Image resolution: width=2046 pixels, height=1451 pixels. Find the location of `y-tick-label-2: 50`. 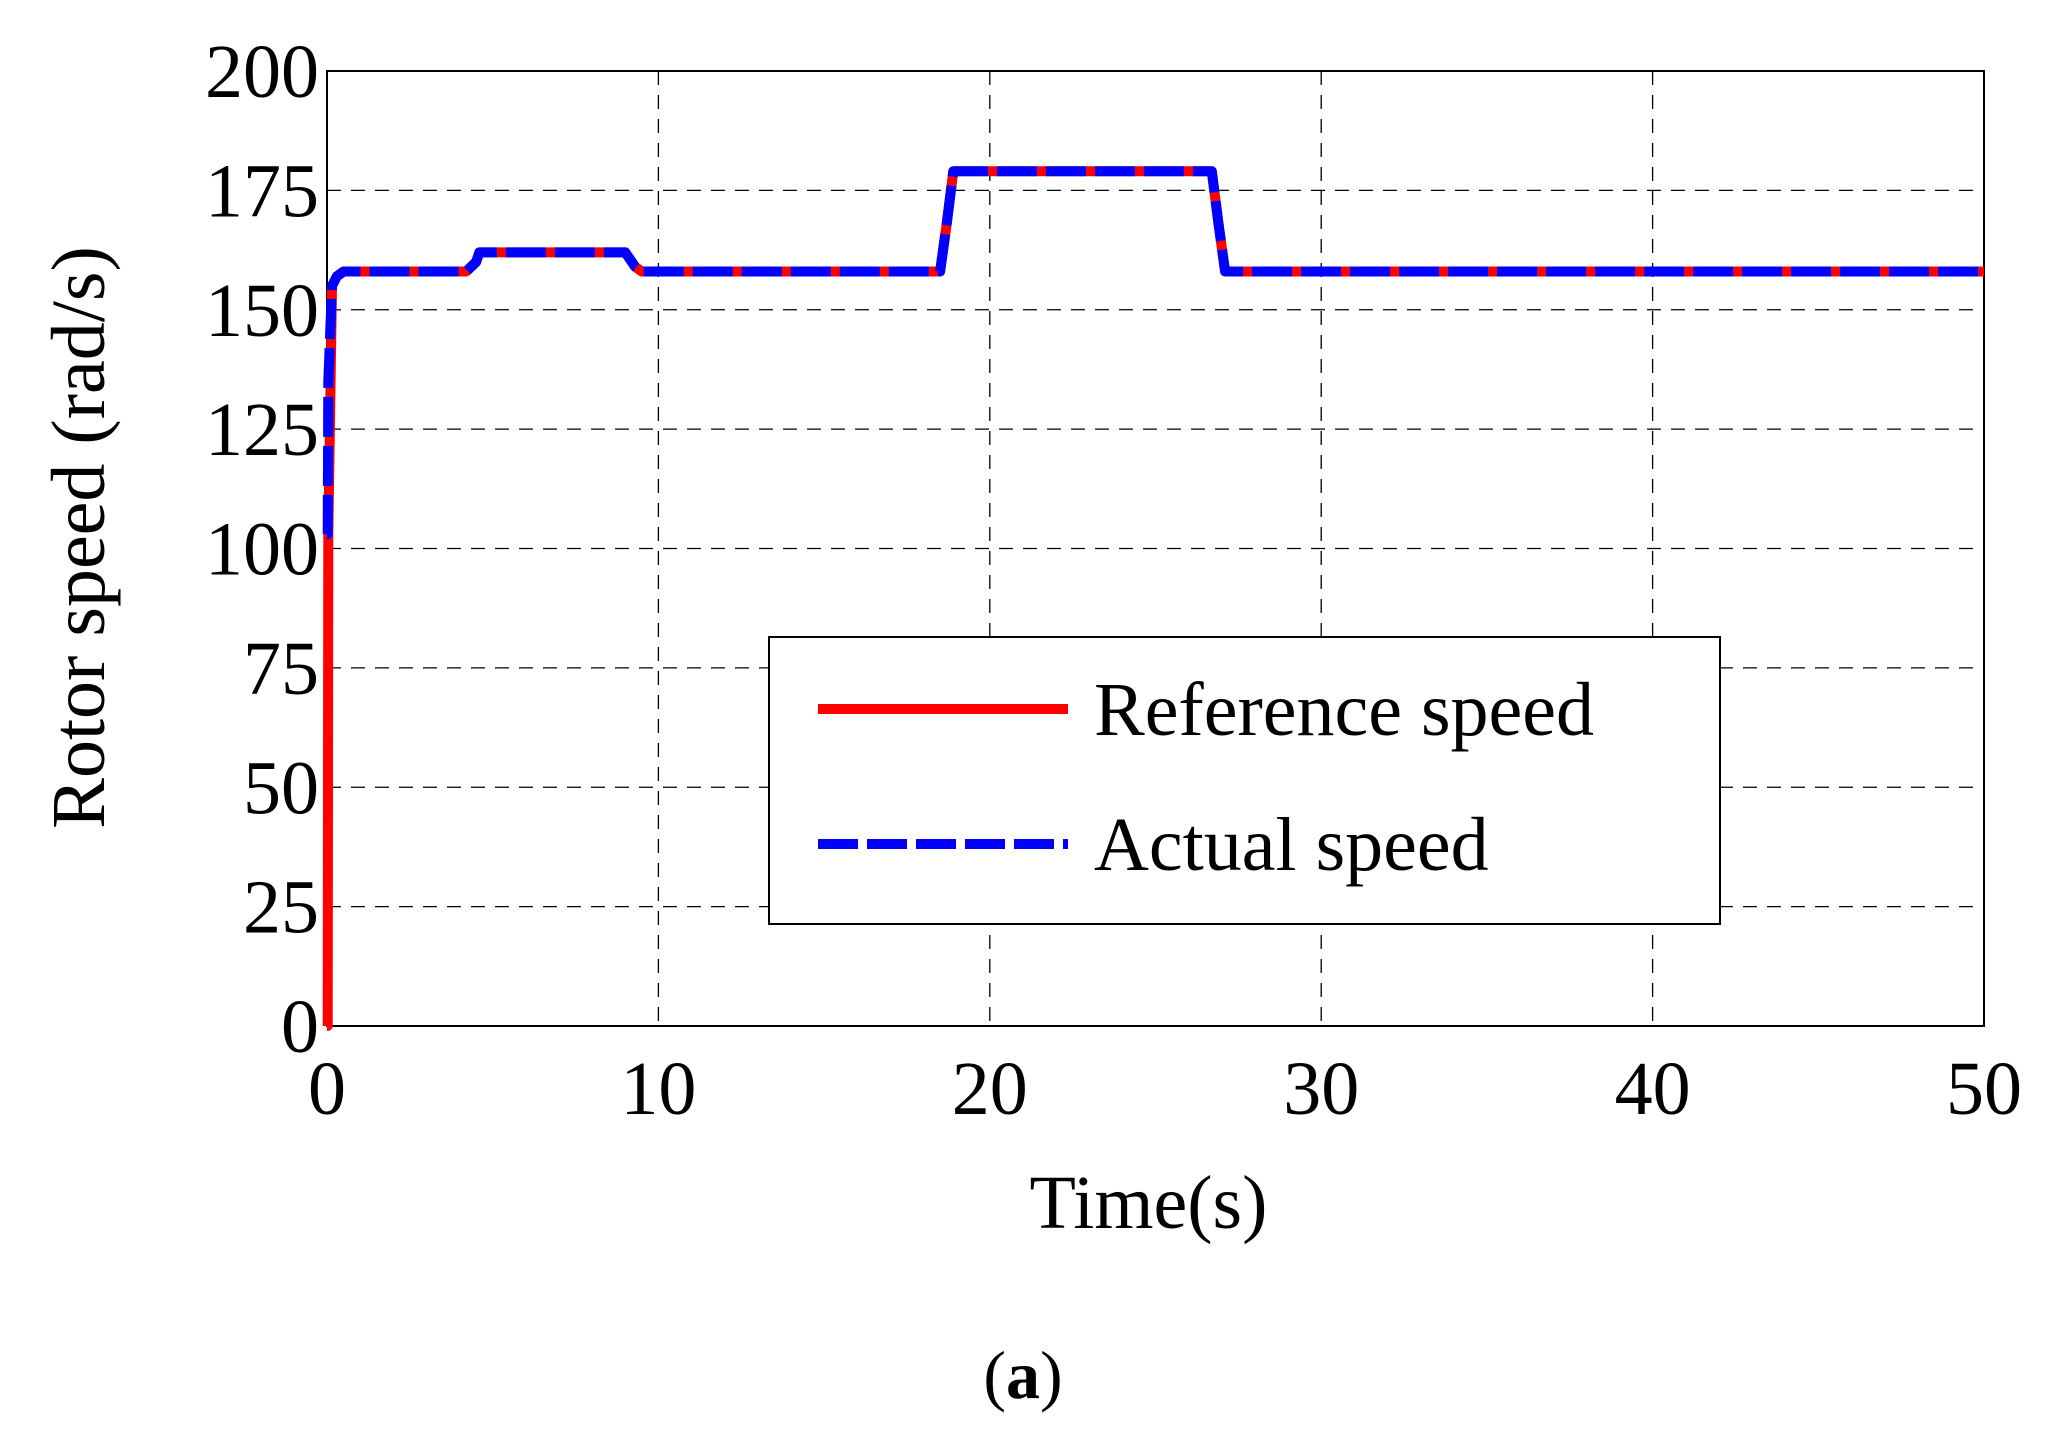

y-tick-label-2: 50 is located at coordinates (281, 788).